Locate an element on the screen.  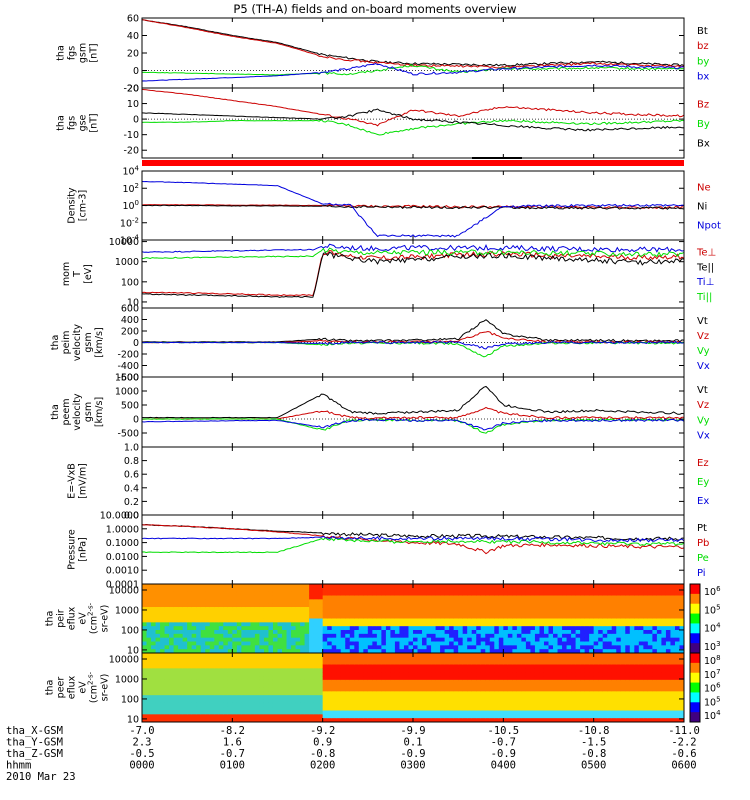
series-line-Vy is located at coordinates (413, 349).